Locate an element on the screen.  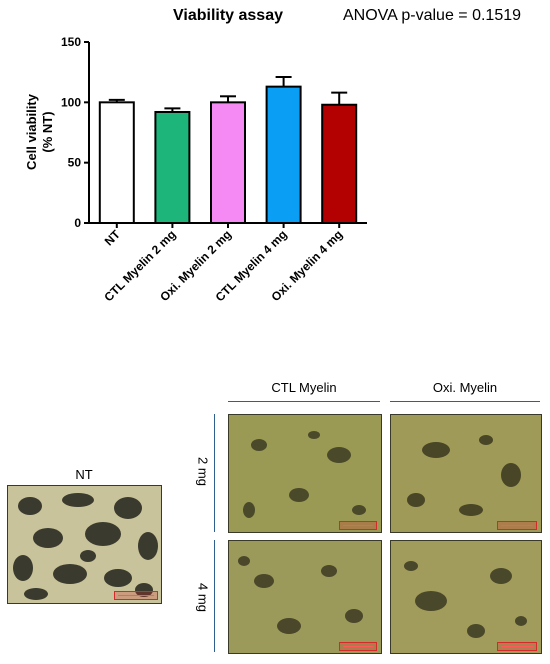
y-axis-label: Cell viability (% NT) is located at coordinates (39, 131).